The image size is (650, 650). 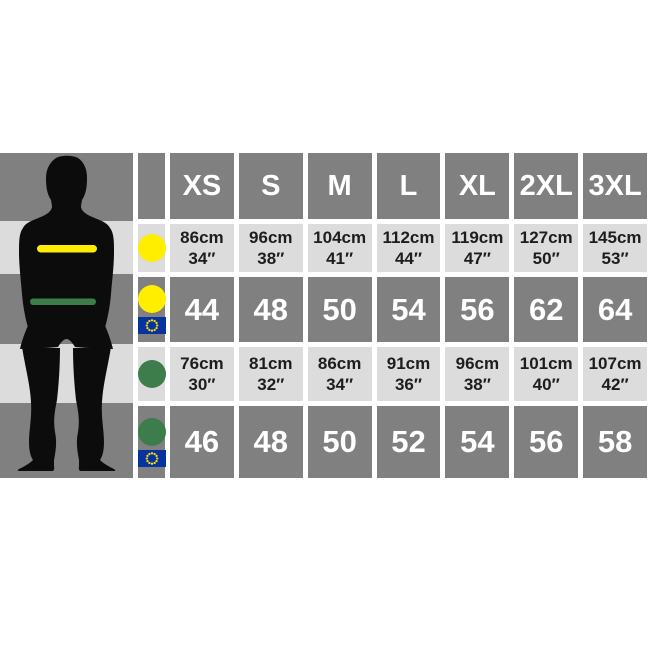 What do you see at coordinates (546, 374) in the screenshot?
I see `waist-cell-2xl: 101cm 40″` at bounding box center [546, 374].